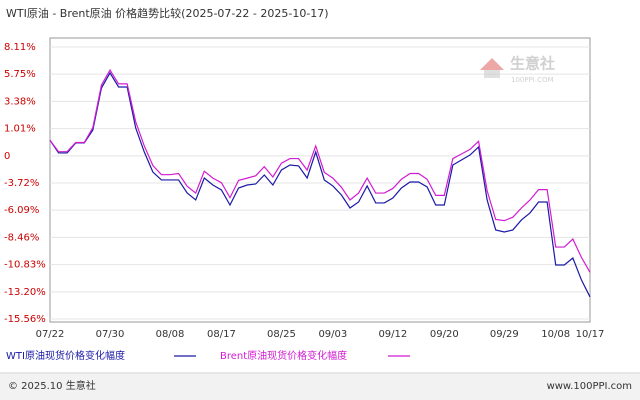 This screenshot has width=640, height=400. What do you see at coordinates (110, 334) in the screenshot?
I see `x-tick-label: 07/30` at bounding box center [110, 334].